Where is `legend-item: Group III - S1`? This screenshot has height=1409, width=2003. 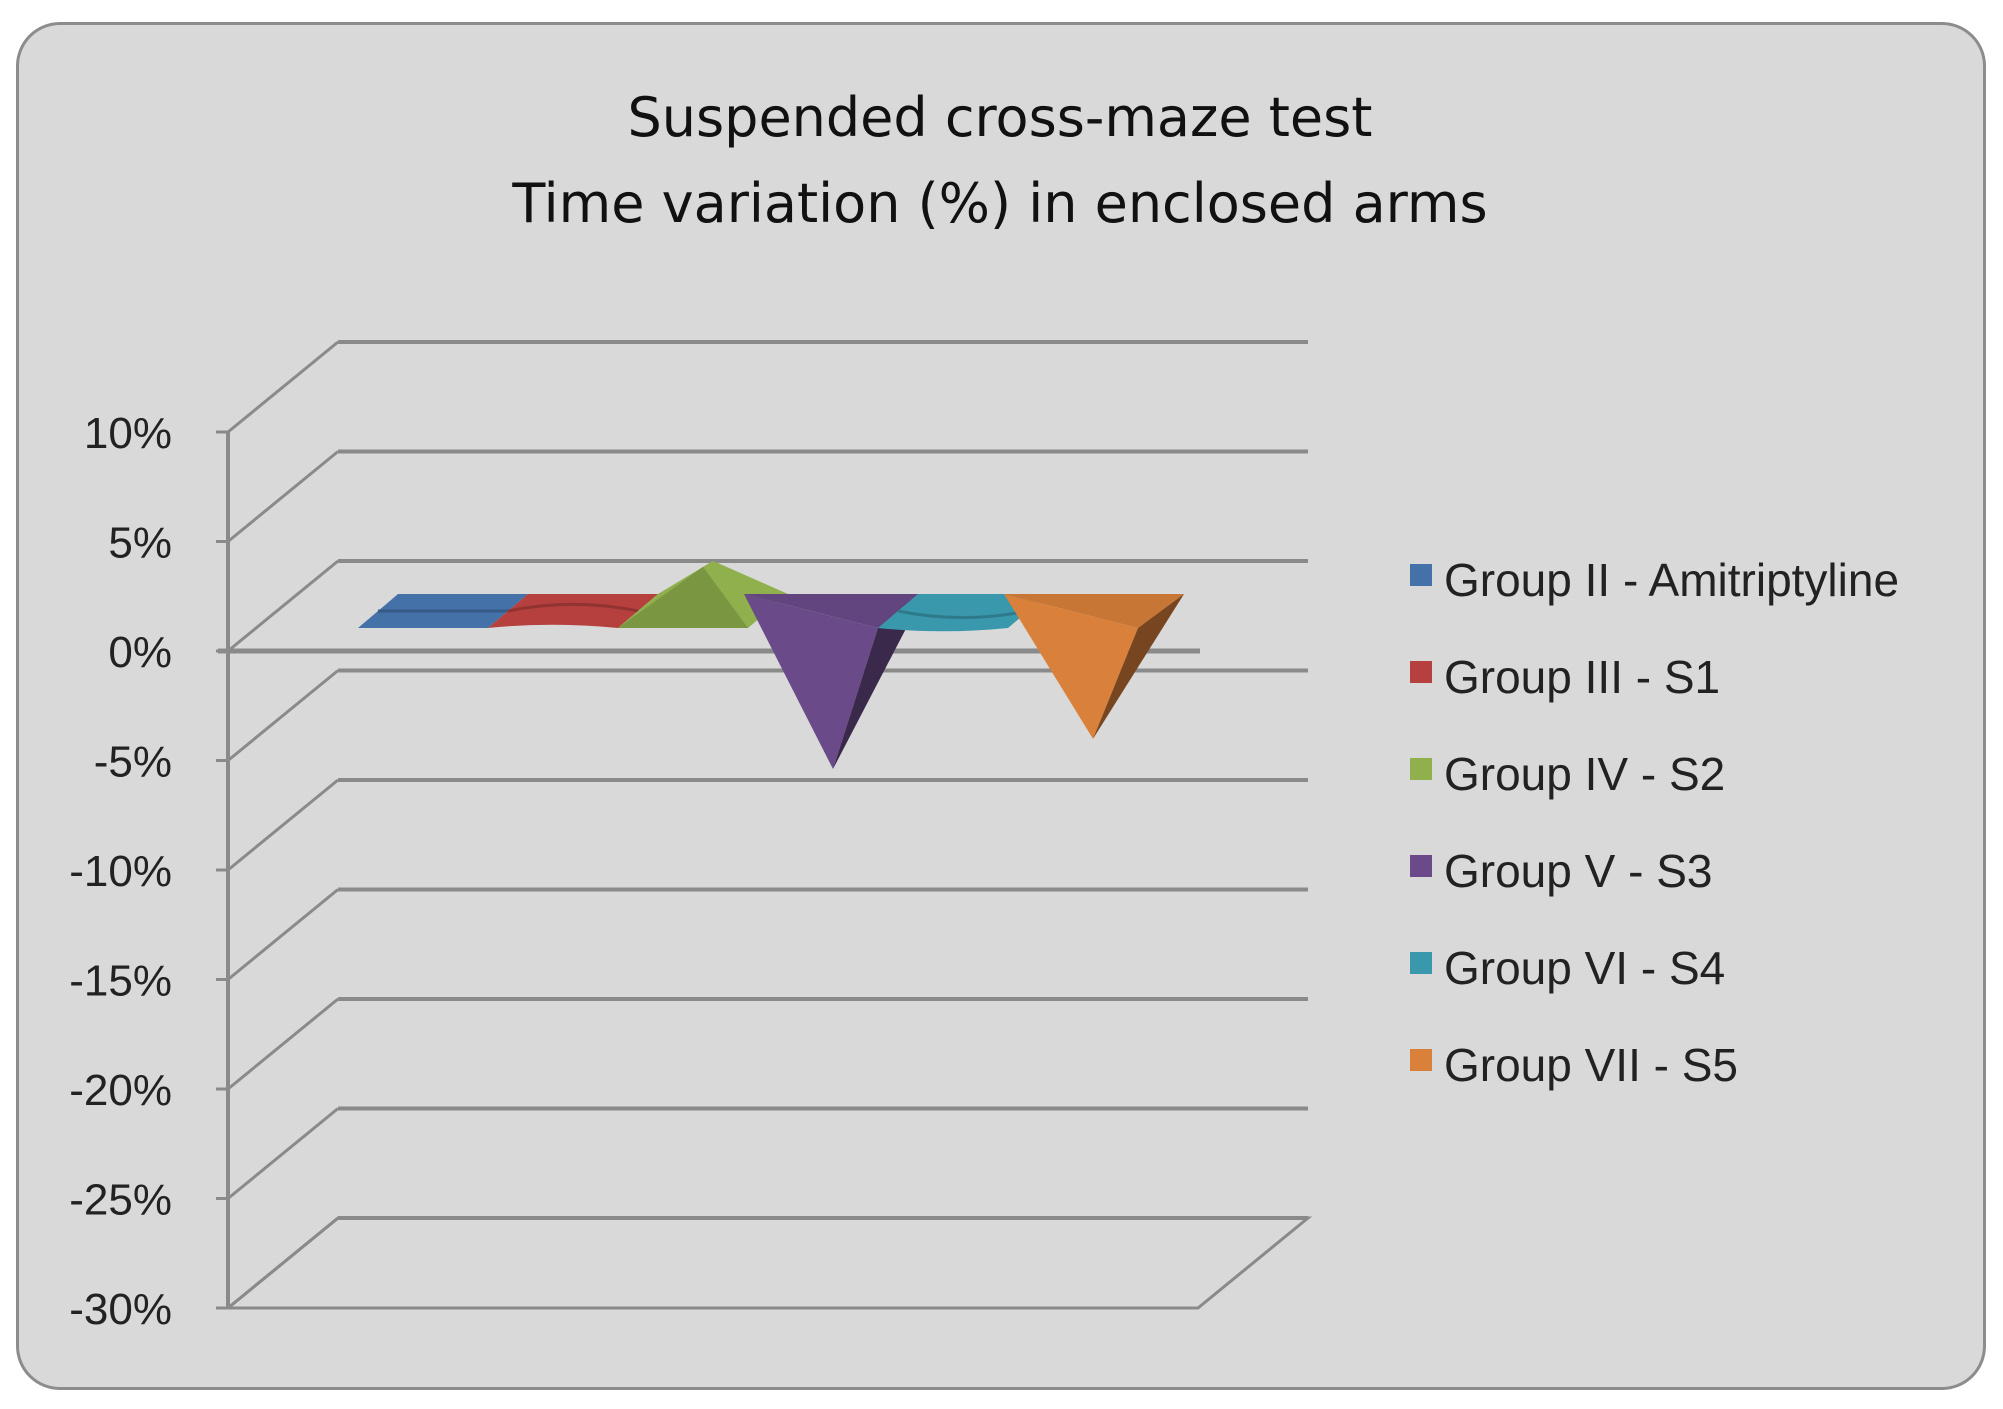
legend-item: Group III - S1 is located at coordinates (1565, 677).